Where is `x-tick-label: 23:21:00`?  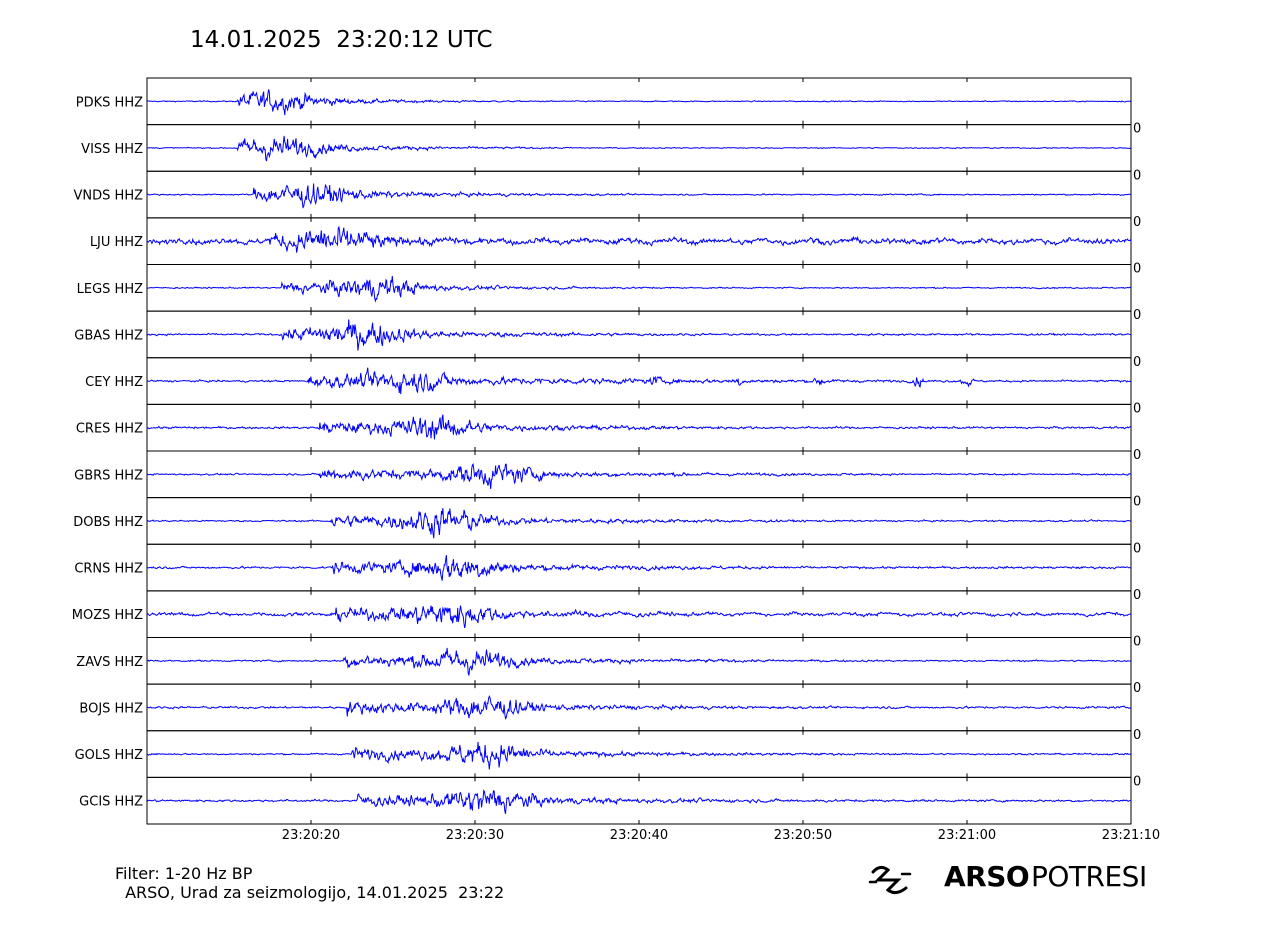 x-tick-label: 23:21:00 is located at coordinates (967, 835).